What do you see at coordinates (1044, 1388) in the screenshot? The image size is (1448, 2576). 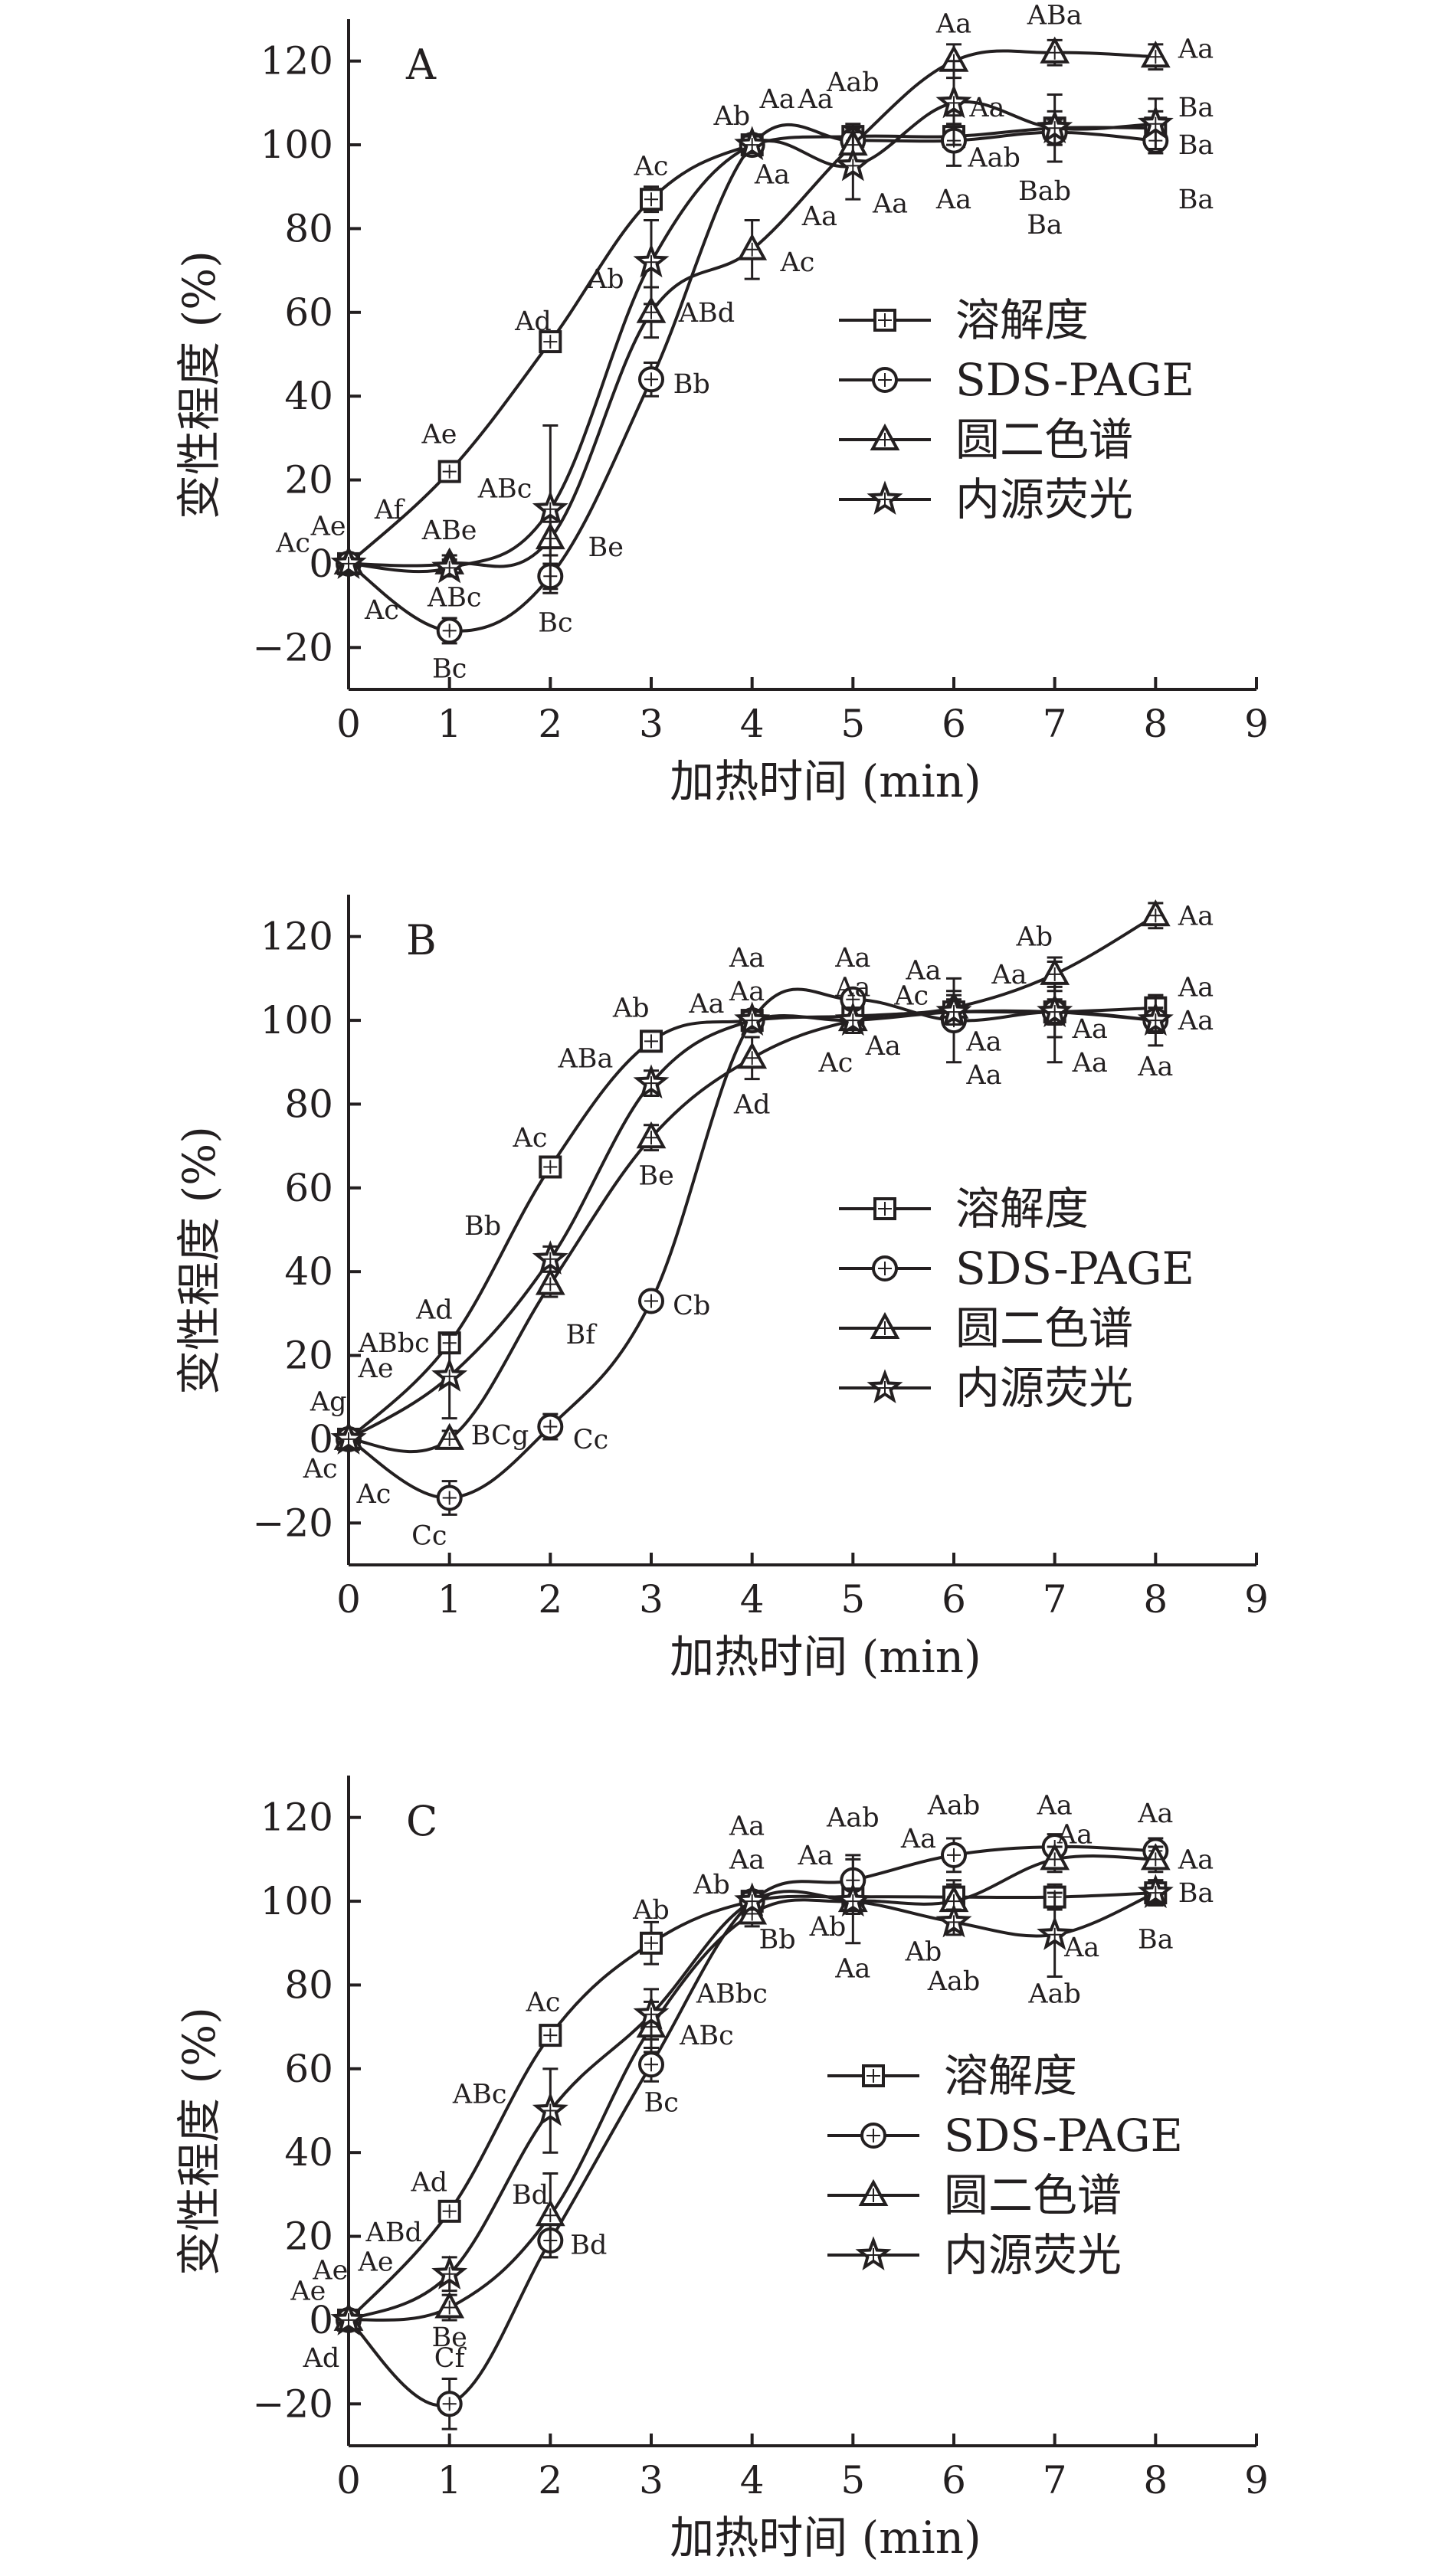 I see `legend-label: 内源荧光` at bounding box center [1044, 1388].